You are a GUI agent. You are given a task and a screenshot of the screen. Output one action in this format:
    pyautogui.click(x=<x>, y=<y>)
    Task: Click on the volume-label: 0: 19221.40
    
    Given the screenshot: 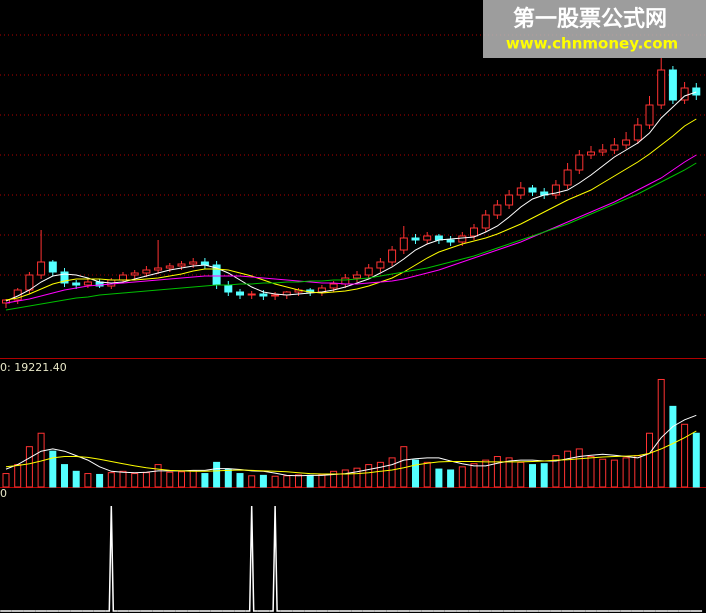 What is the action you would take?
    pyautogui.click(x=33, y=367)
    